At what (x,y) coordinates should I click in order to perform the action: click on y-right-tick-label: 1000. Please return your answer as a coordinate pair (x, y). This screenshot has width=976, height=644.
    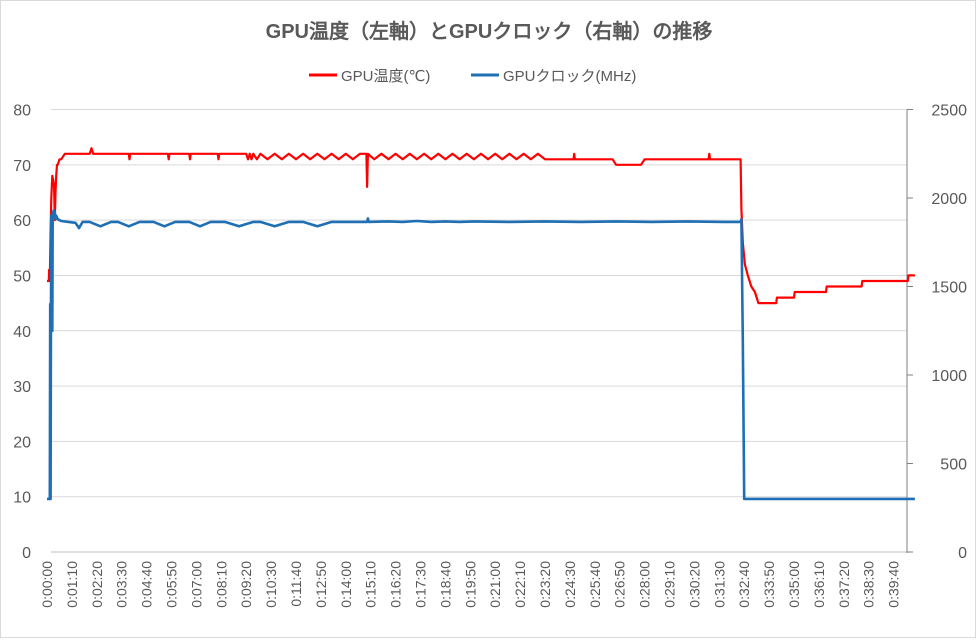
    Looking at the image, I should click on (949, 376).